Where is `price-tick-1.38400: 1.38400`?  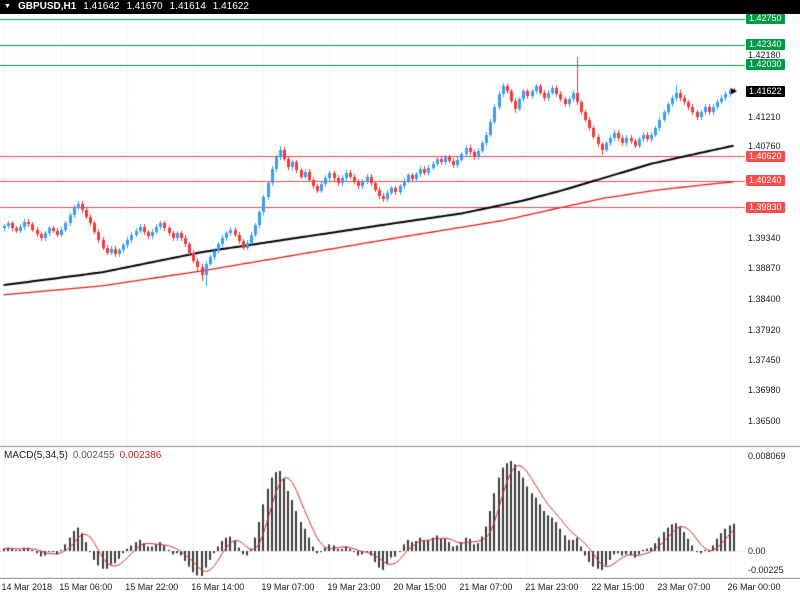 price-tick-1.38400: 1.38400 is located at coordinates (764, 299).